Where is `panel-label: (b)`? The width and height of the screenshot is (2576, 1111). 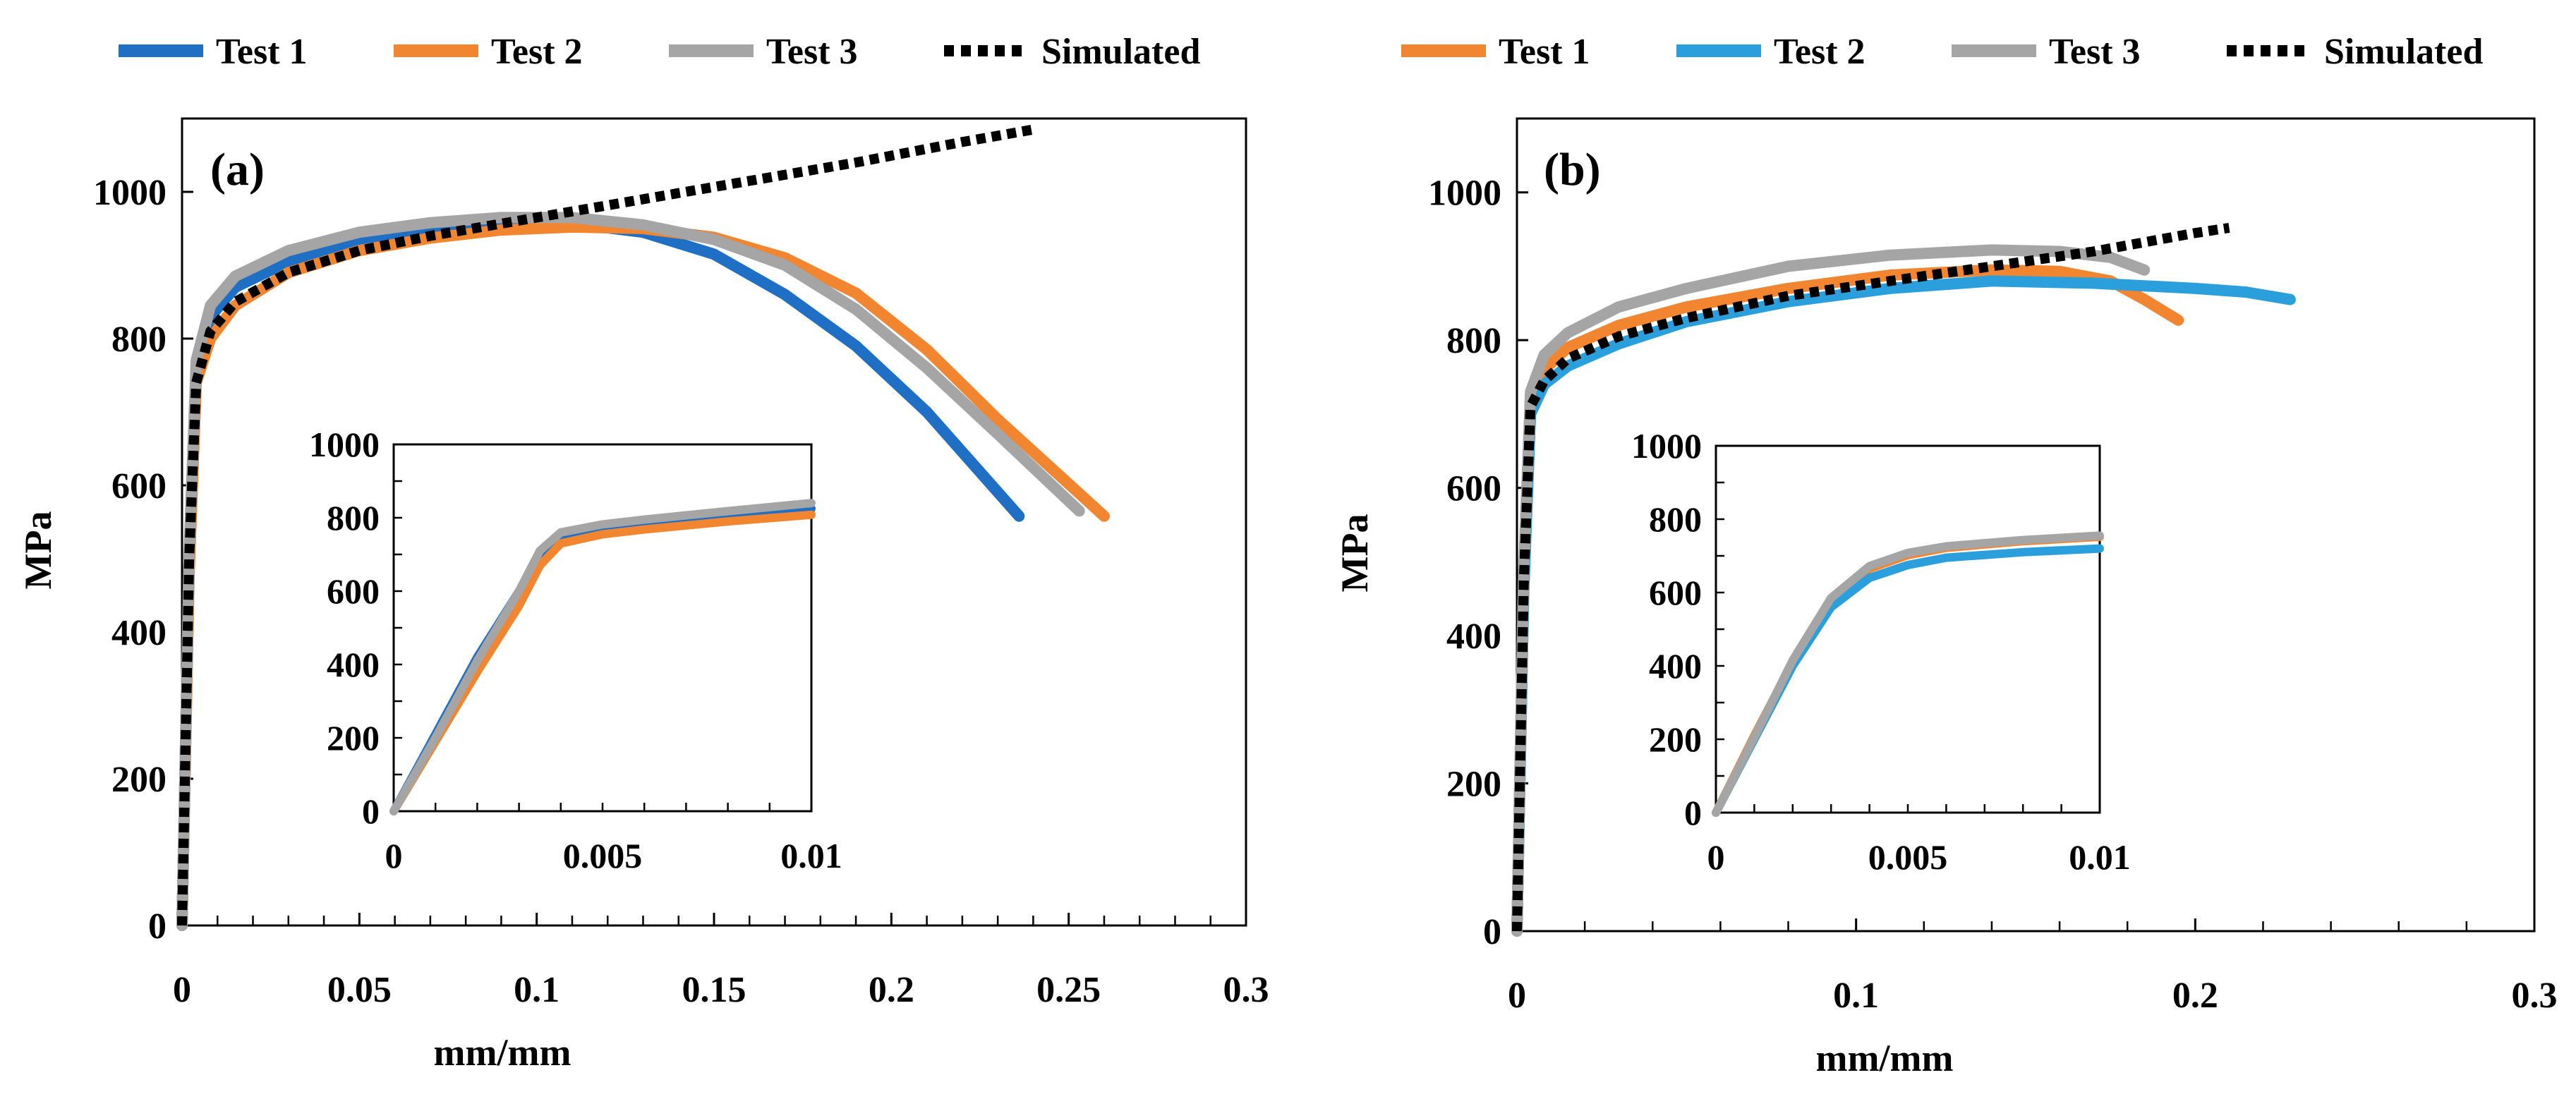
panel-label: (b) is located at coordinates (1573, 169).